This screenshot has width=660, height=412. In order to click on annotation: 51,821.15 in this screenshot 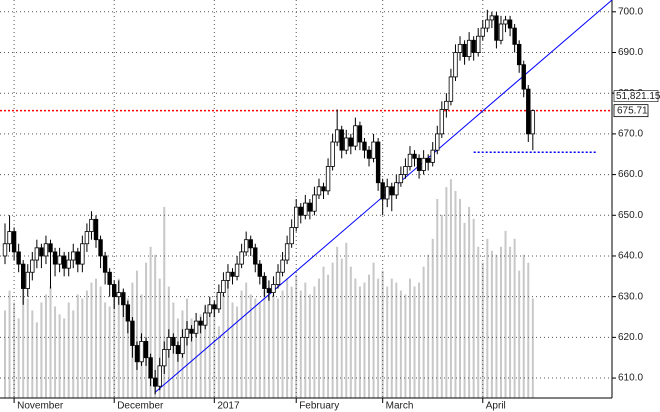, I will do `click(638, 96)`.